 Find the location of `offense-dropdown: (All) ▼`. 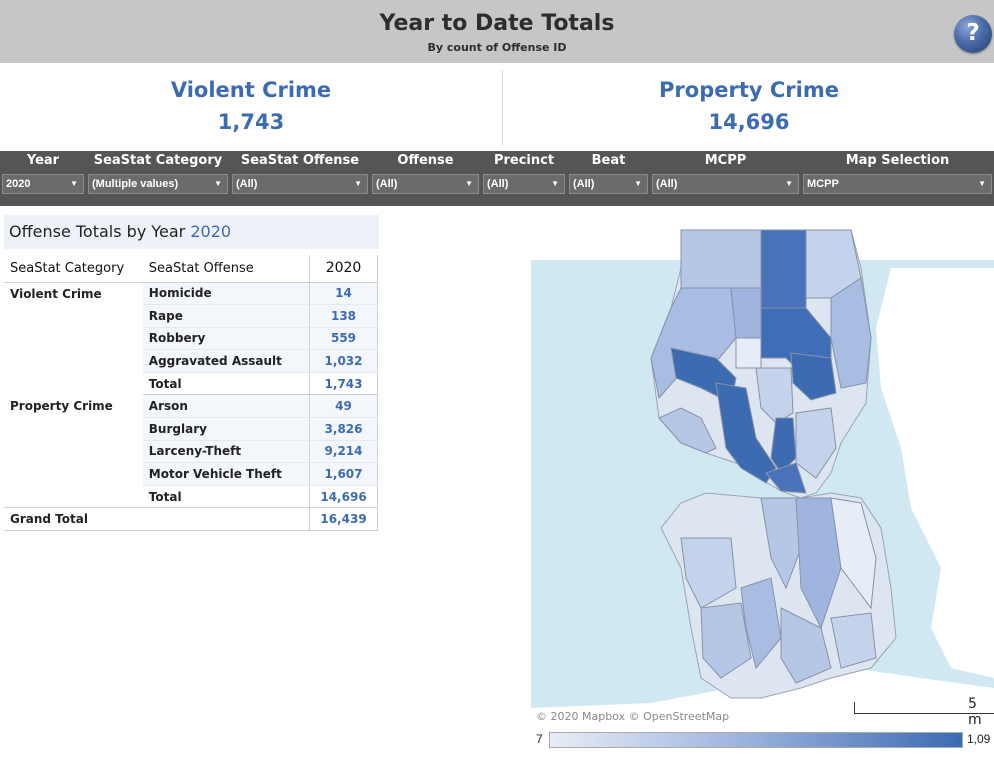

offense-dropdown: (All) ▼ is located at coordinates (425, 184).